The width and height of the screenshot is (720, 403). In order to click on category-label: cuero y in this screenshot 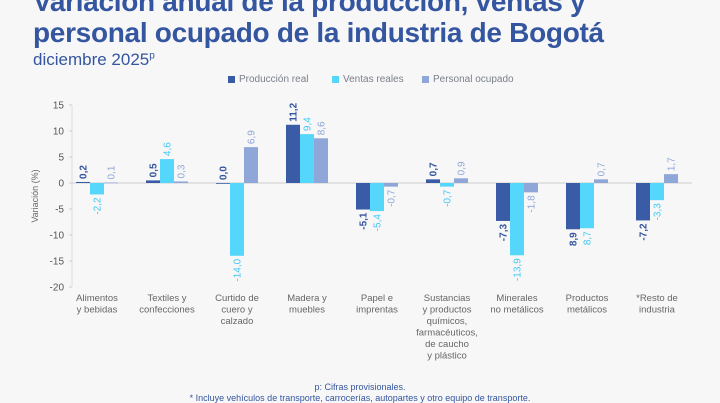, I will do `click(236, 310)`.